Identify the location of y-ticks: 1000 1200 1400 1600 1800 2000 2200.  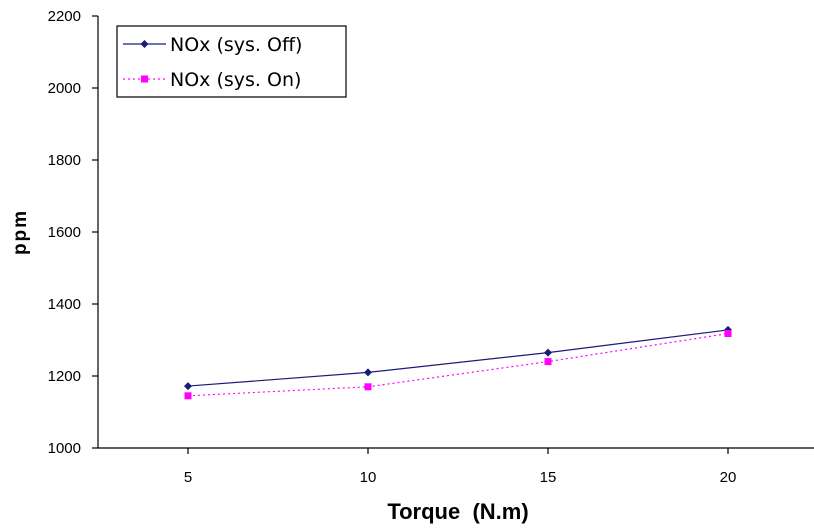
(73, 232).